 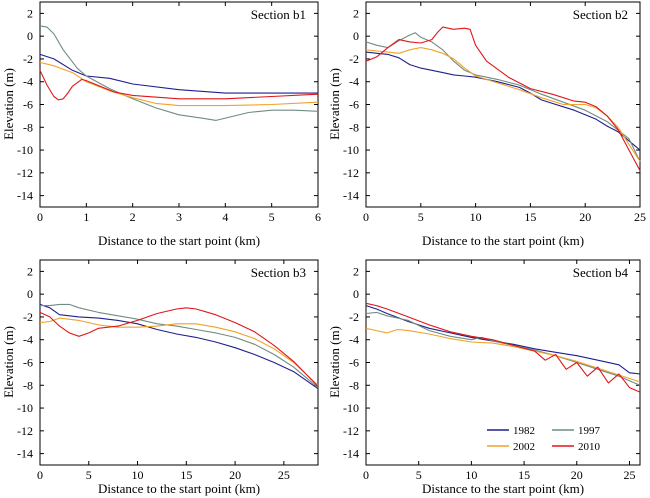 What do you see at coordinates (600, 14) in the screenshot?
I see `section-title: Section b2` at bounding box center [600, 14].